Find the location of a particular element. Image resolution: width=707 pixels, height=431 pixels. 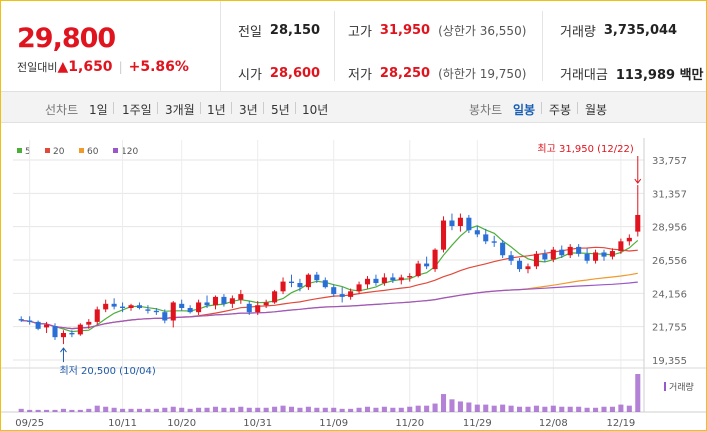

low-annotation: 최저 20,500 (10/04) is located at coordinates (107, 371).